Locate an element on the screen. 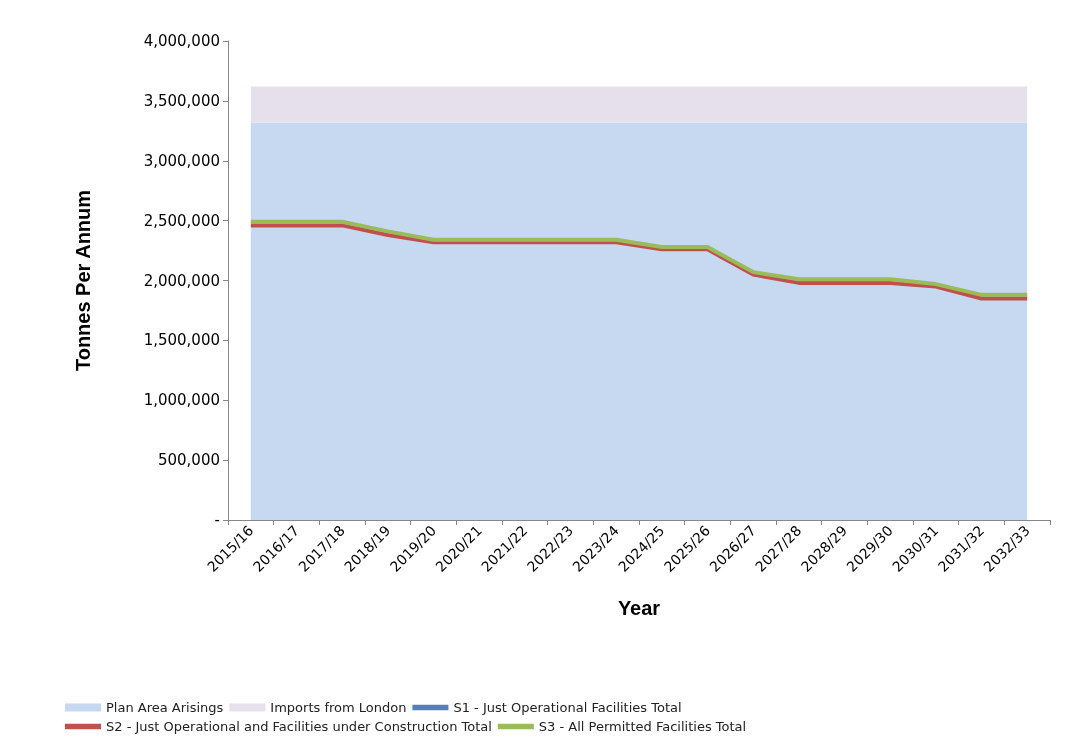  y-tick-label: 3,000,000 is located at coordinates (181, 160).